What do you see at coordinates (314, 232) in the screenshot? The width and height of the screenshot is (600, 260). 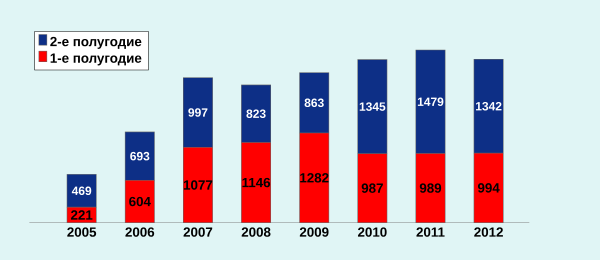 I see `x-tick-label: 2009` at bounding box center [314, 232].